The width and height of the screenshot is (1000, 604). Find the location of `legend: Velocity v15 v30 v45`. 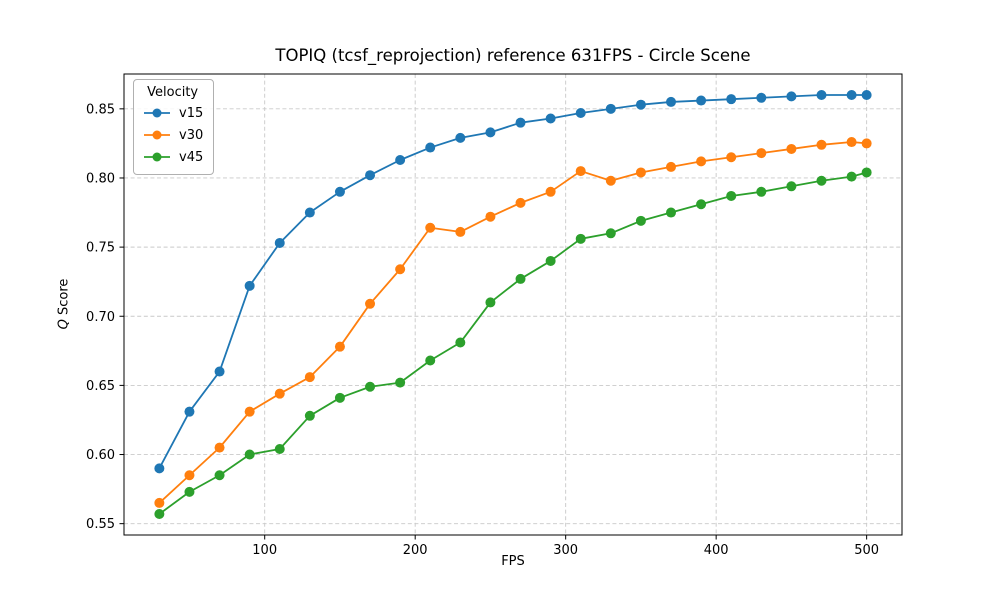

legend: Velocity v15 v30 v45 is located at coordinates (174, 127).